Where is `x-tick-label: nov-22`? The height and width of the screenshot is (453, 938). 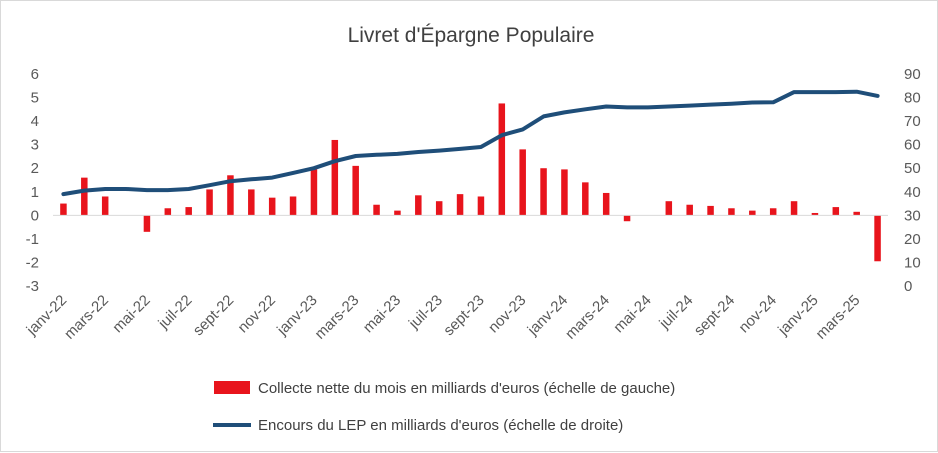 x-tick-label: nov-22 is located at coordinates (257, 314).